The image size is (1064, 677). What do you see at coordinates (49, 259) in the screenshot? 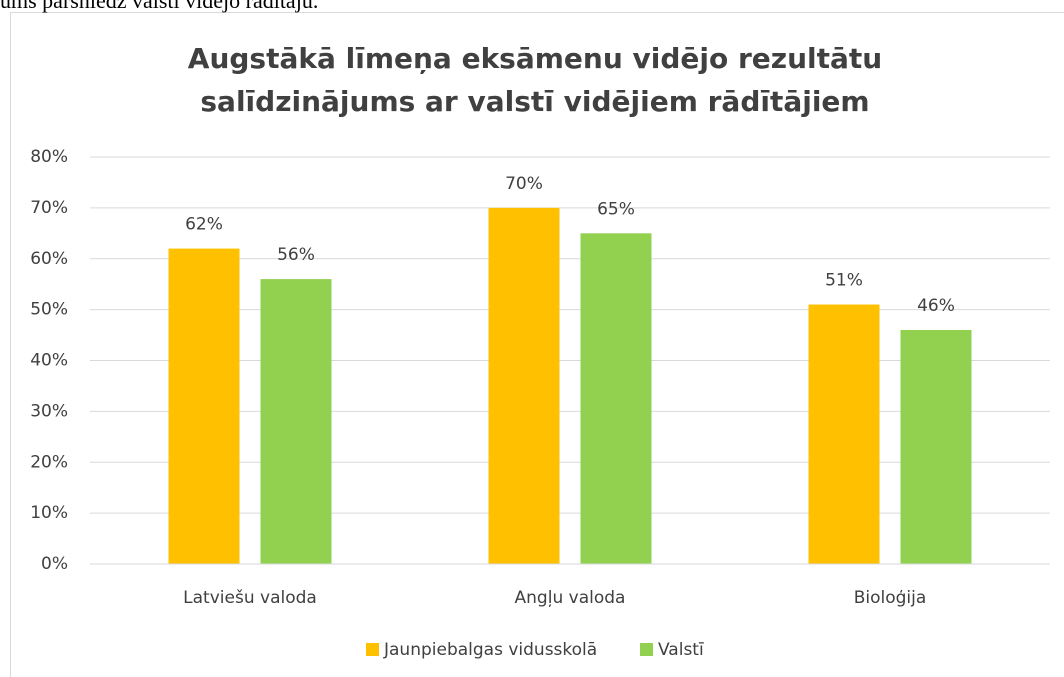
I see `y-tick-label: 60%` at bounding box center [49, 259].